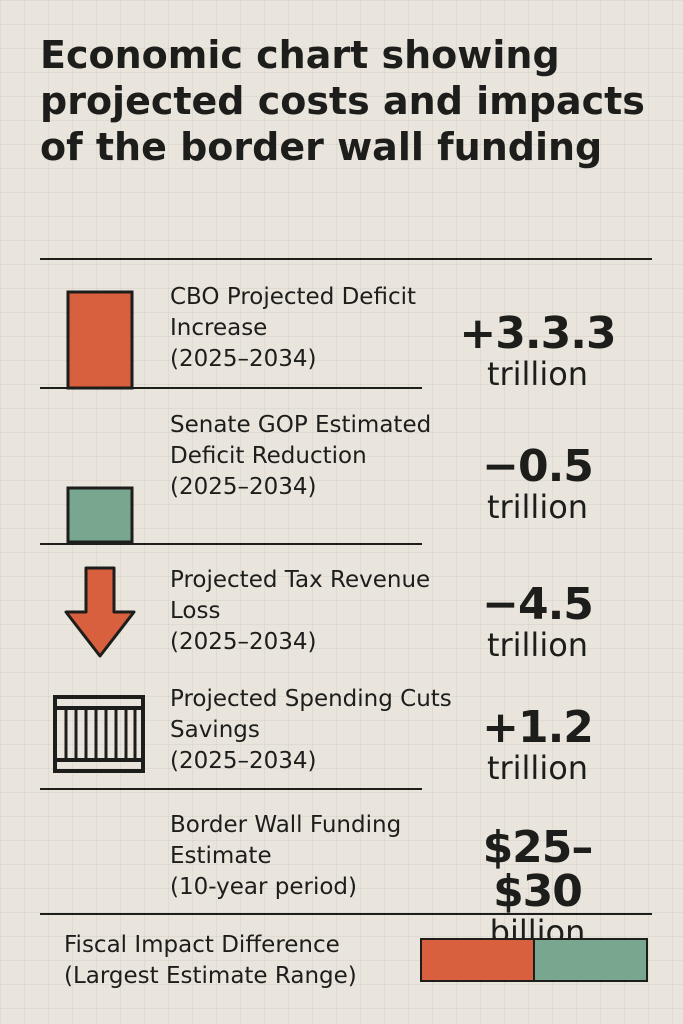  Describe the element at coordinates (263, 887) in the screenshot. I see `row-4-period: (10-year period)` at that location.